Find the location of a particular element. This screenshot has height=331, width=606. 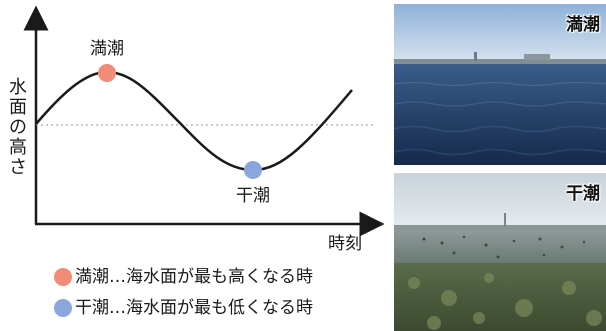

y-axis-label-char: の is located at coordinates (18, 127).